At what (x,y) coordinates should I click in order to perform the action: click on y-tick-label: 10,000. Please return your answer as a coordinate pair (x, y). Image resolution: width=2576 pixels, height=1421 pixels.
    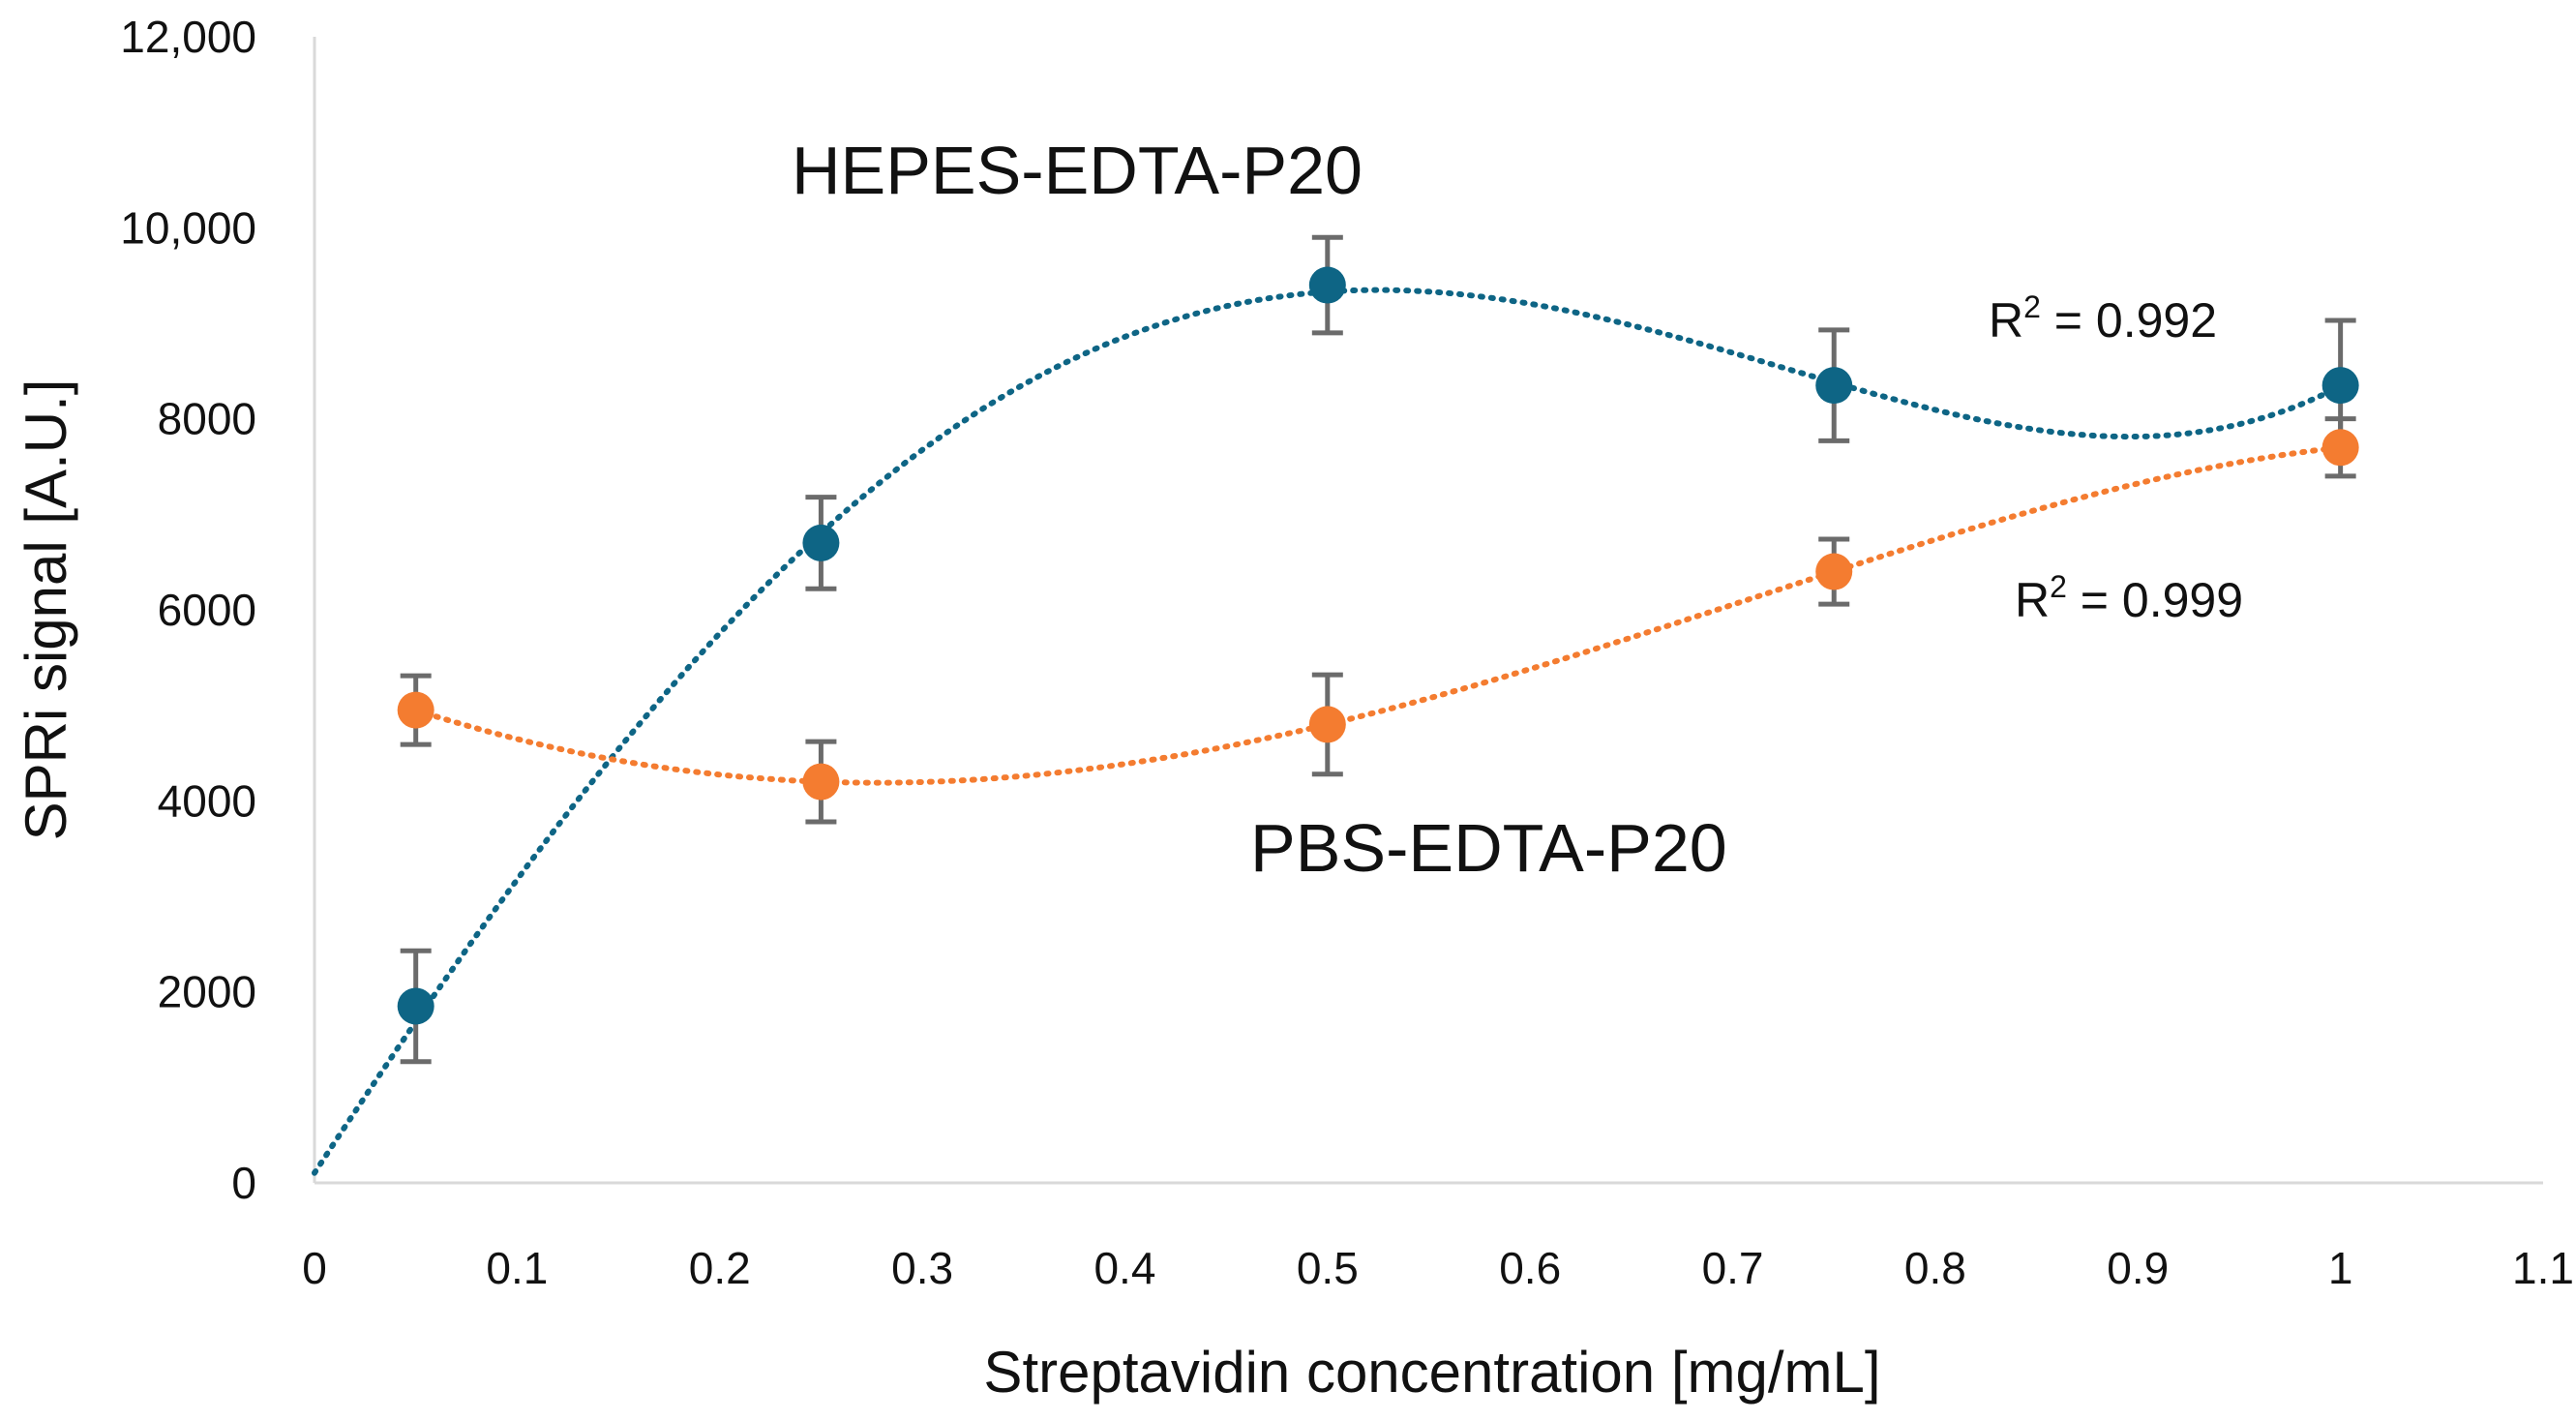
    Looking at the image, I should click on (188, 227).